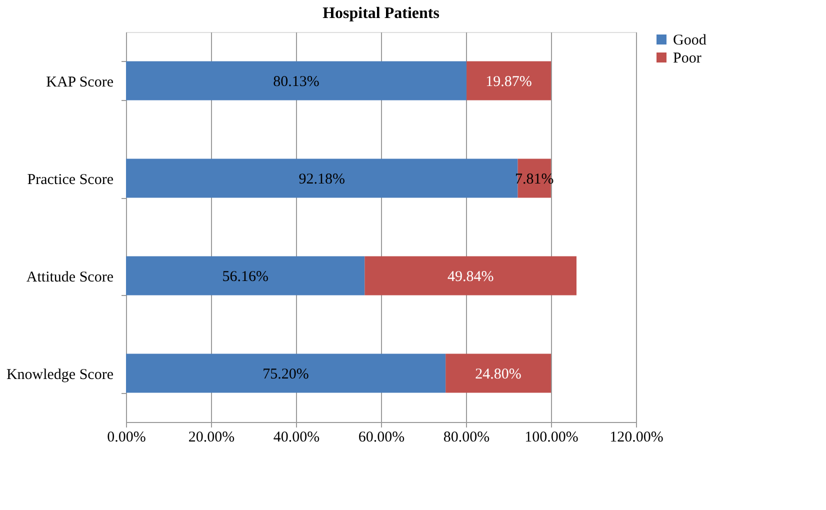 Image resolution: width=826 pixels, height=510 pixels. What do you see at coordinates (211, 438) in the screenshot?
I see `x-tick-label: 20.00%` at bounding box center [211, 438].